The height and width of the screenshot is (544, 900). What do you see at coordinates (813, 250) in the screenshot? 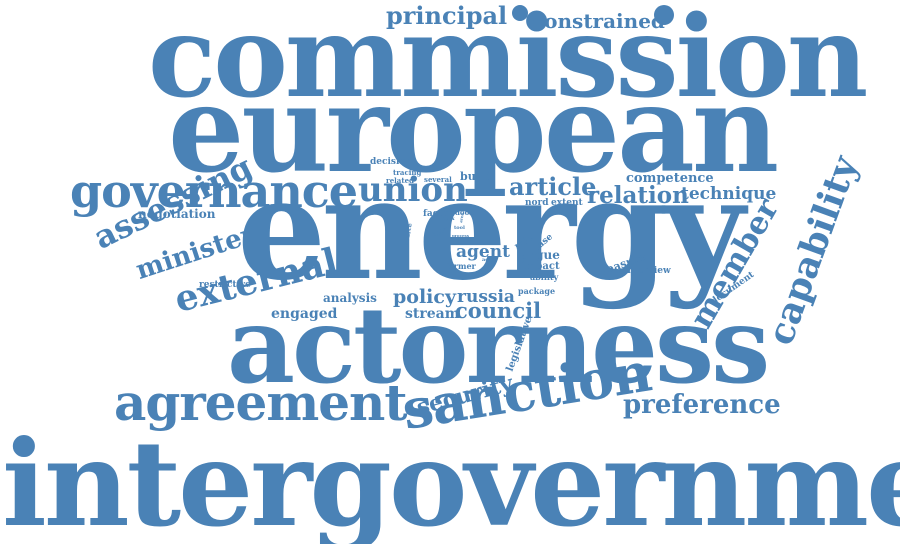
I see `word-capability: capability` at bounding box center [813, 250].